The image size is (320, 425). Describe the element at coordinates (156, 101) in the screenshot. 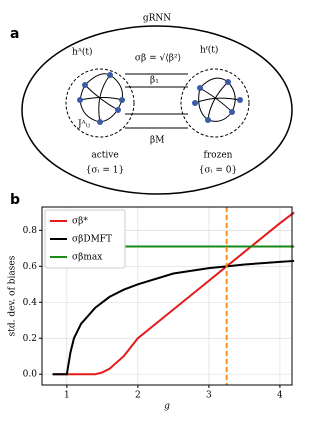

I see `arrows` at that location.